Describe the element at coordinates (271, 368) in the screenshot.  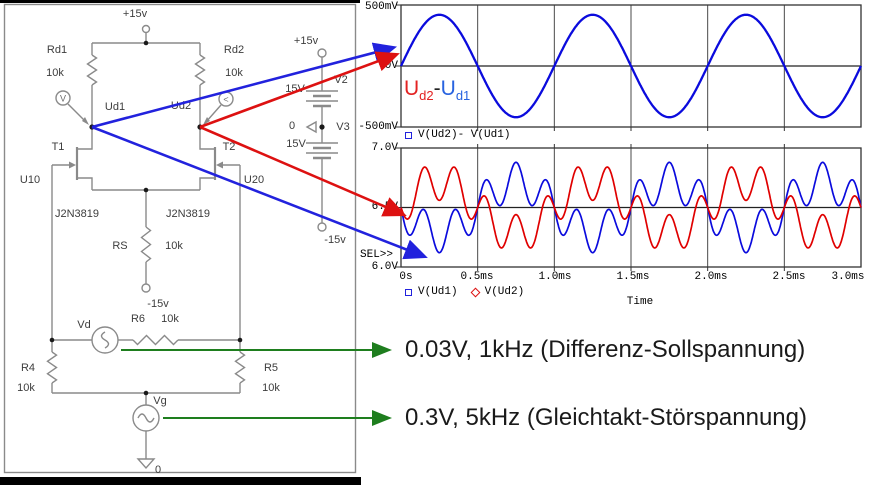
I see `ref-label-r5: R5` at that location.